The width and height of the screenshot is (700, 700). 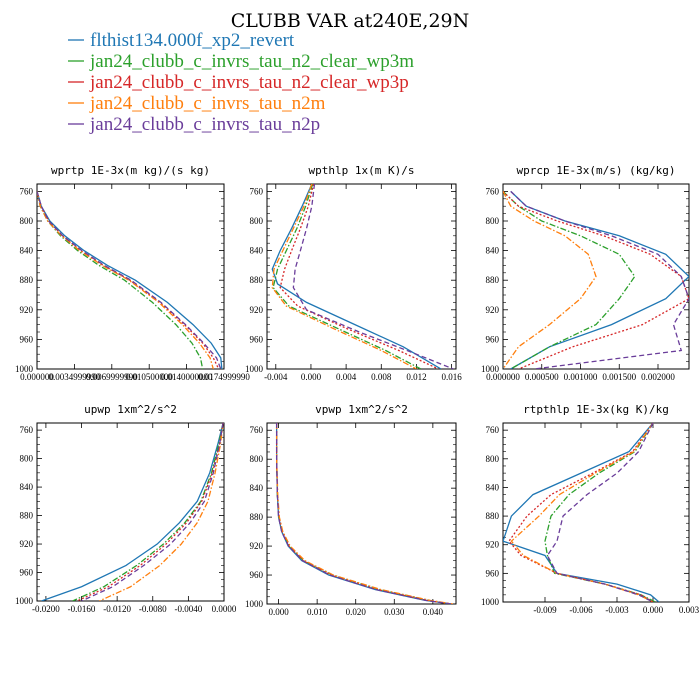 I want to click on x-tick-label: 0.0140000000, so click(x=187, y=377).